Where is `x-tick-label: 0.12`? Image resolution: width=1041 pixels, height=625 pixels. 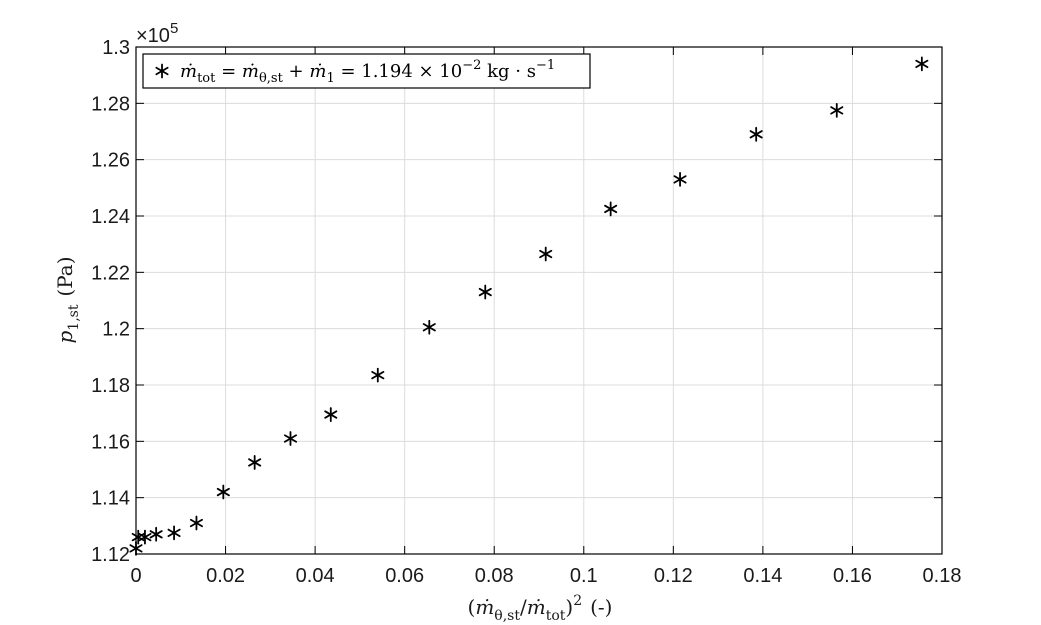 x-tick-label: 0.12 is located at coordinates (673, 576).